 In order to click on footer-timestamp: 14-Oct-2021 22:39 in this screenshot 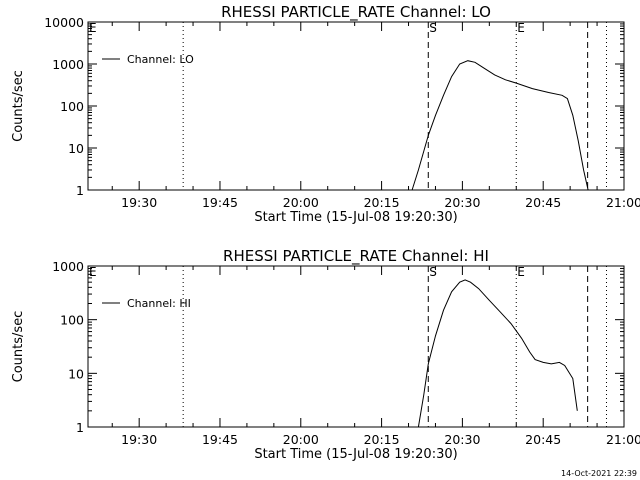, I will do `click(599, 473)`.